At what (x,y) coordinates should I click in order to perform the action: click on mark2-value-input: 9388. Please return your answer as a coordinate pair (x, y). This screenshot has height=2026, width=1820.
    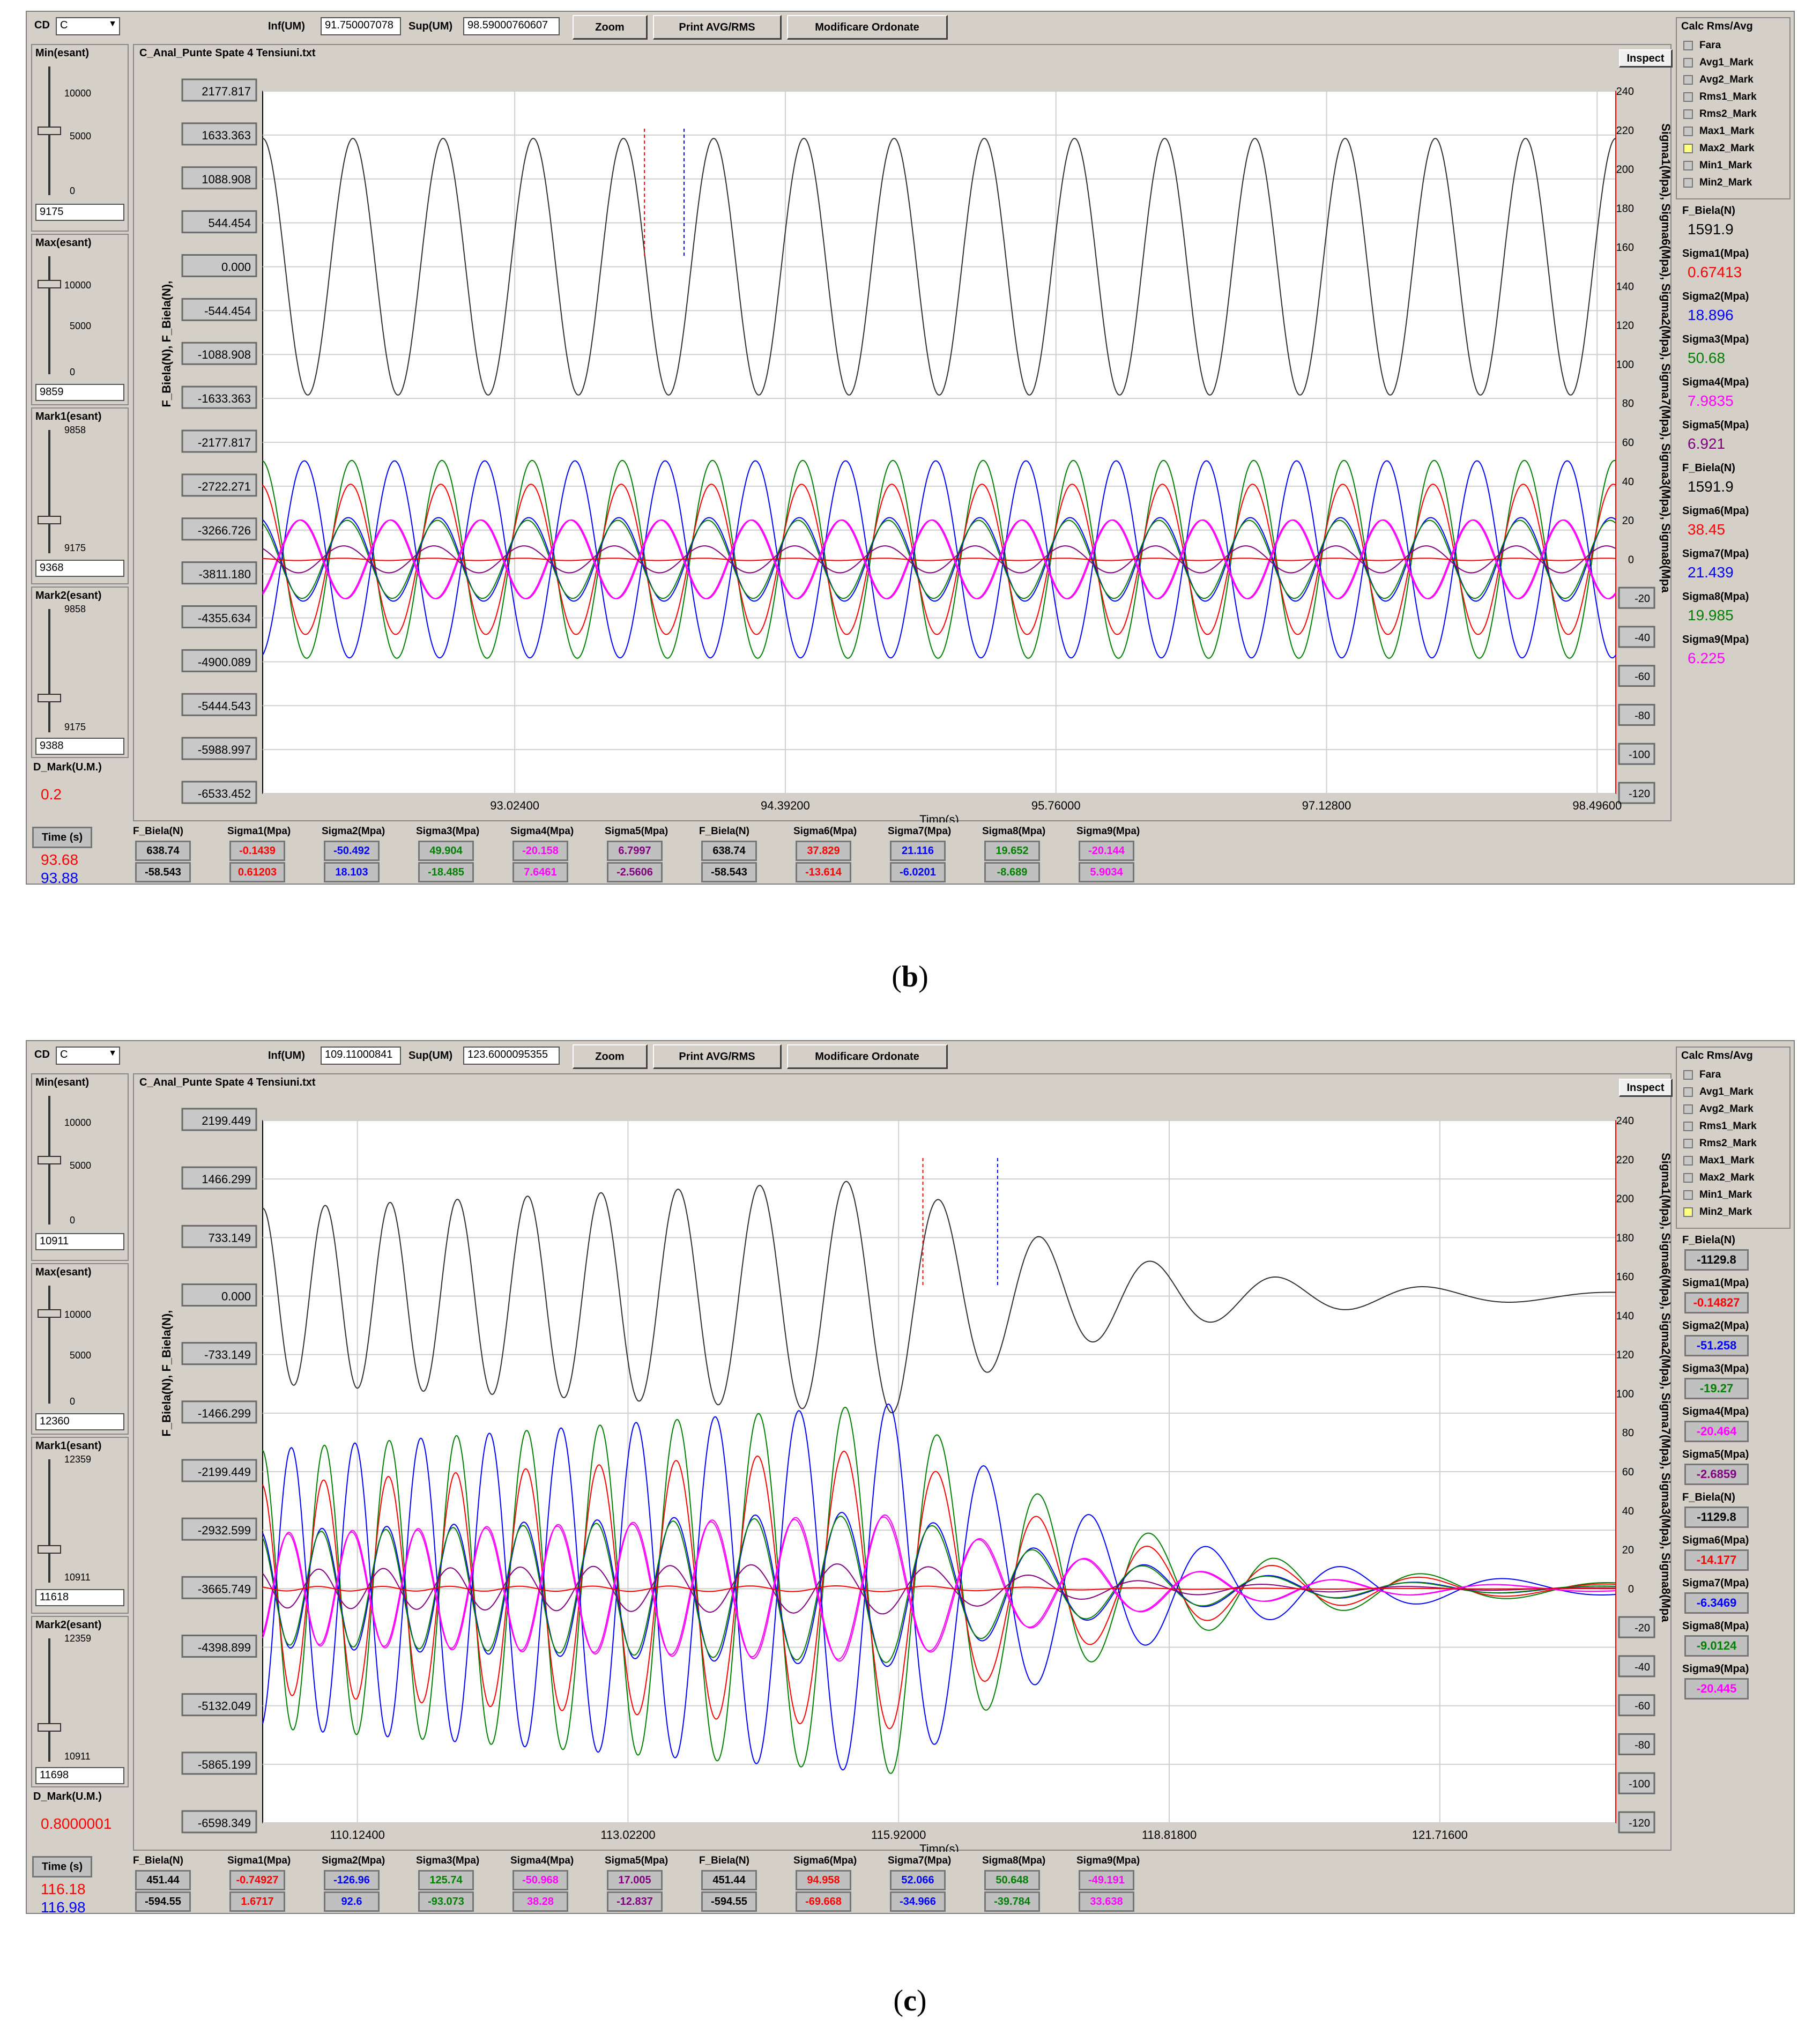
    Looking at the image, I should click on (79, 746).